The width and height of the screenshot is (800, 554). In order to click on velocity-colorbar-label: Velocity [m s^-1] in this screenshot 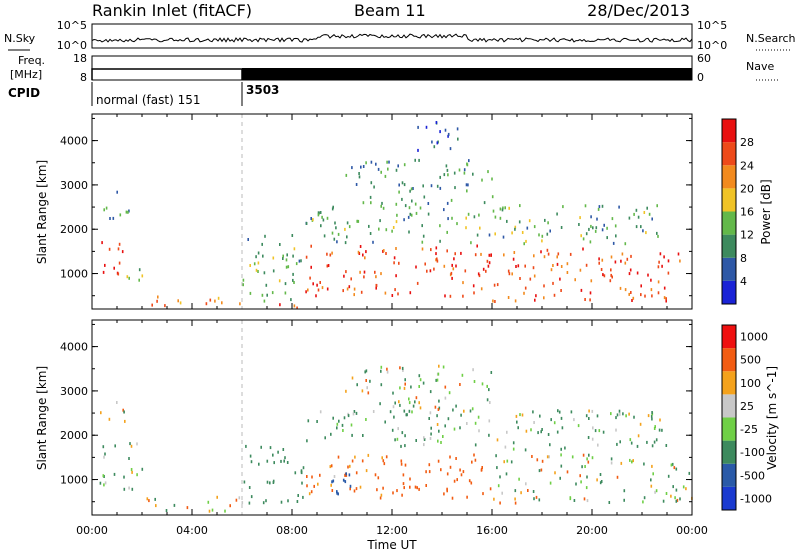, I will do `click(772, 418)`.